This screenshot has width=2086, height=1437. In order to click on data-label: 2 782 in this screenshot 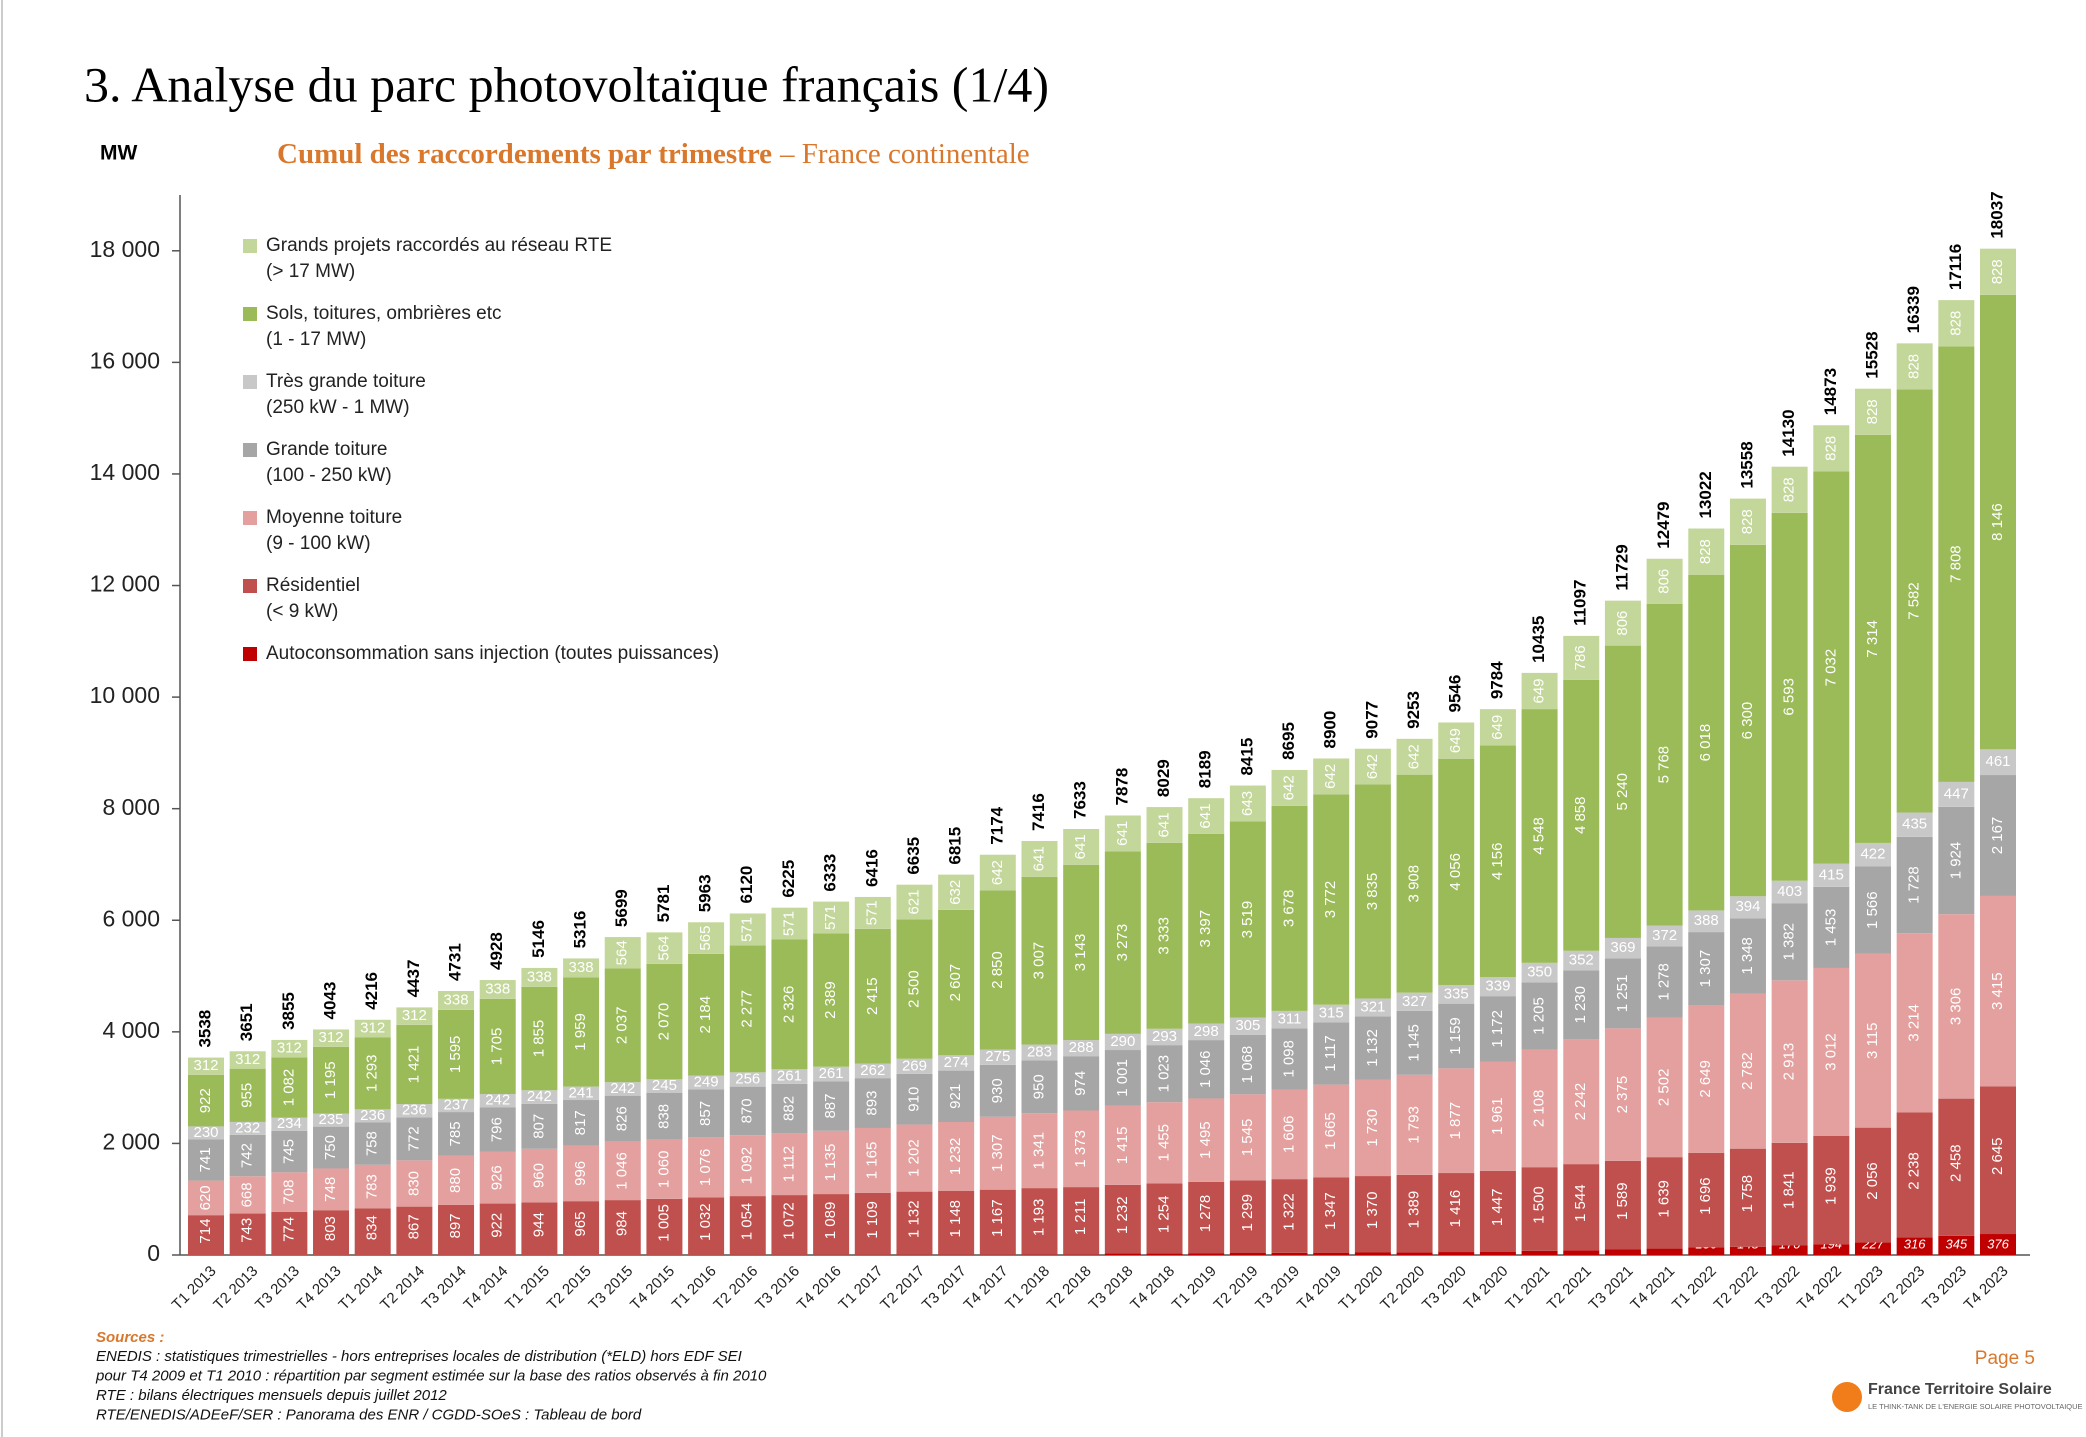, I will do `click(1747, 1071)`.